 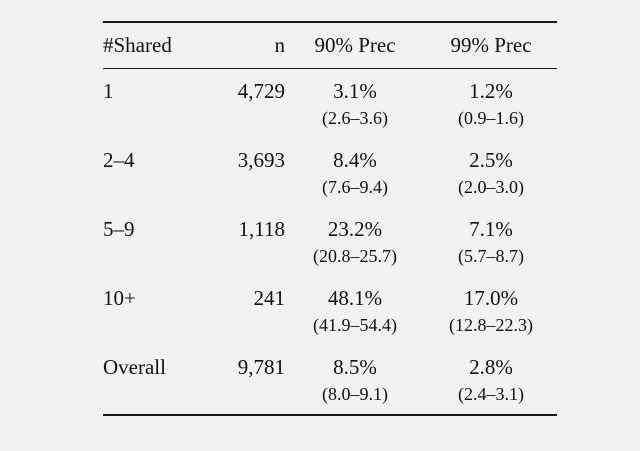 What do you see at coordinates (491, 187) in the screenshot?
I see `cell-prec99-ci: (2.0–3.0)` at bounding box center [491, 187].